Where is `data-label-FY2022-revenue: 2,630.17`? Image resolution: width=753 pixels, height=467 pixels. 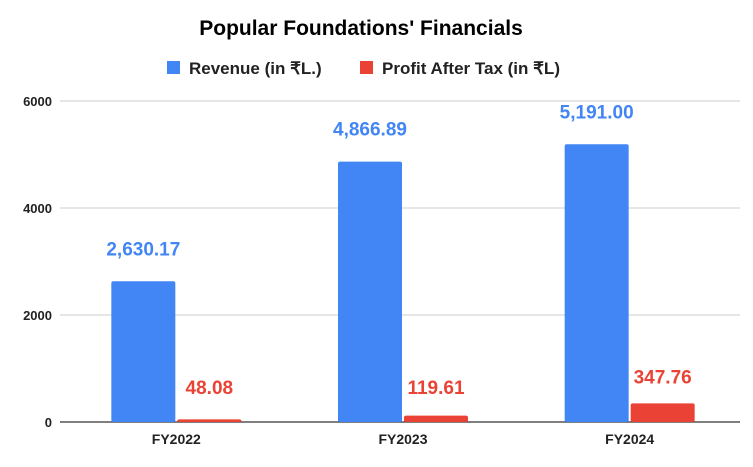
data-label-FY2022-revenue: 2,630.17 is located at coordinates (143, 249).